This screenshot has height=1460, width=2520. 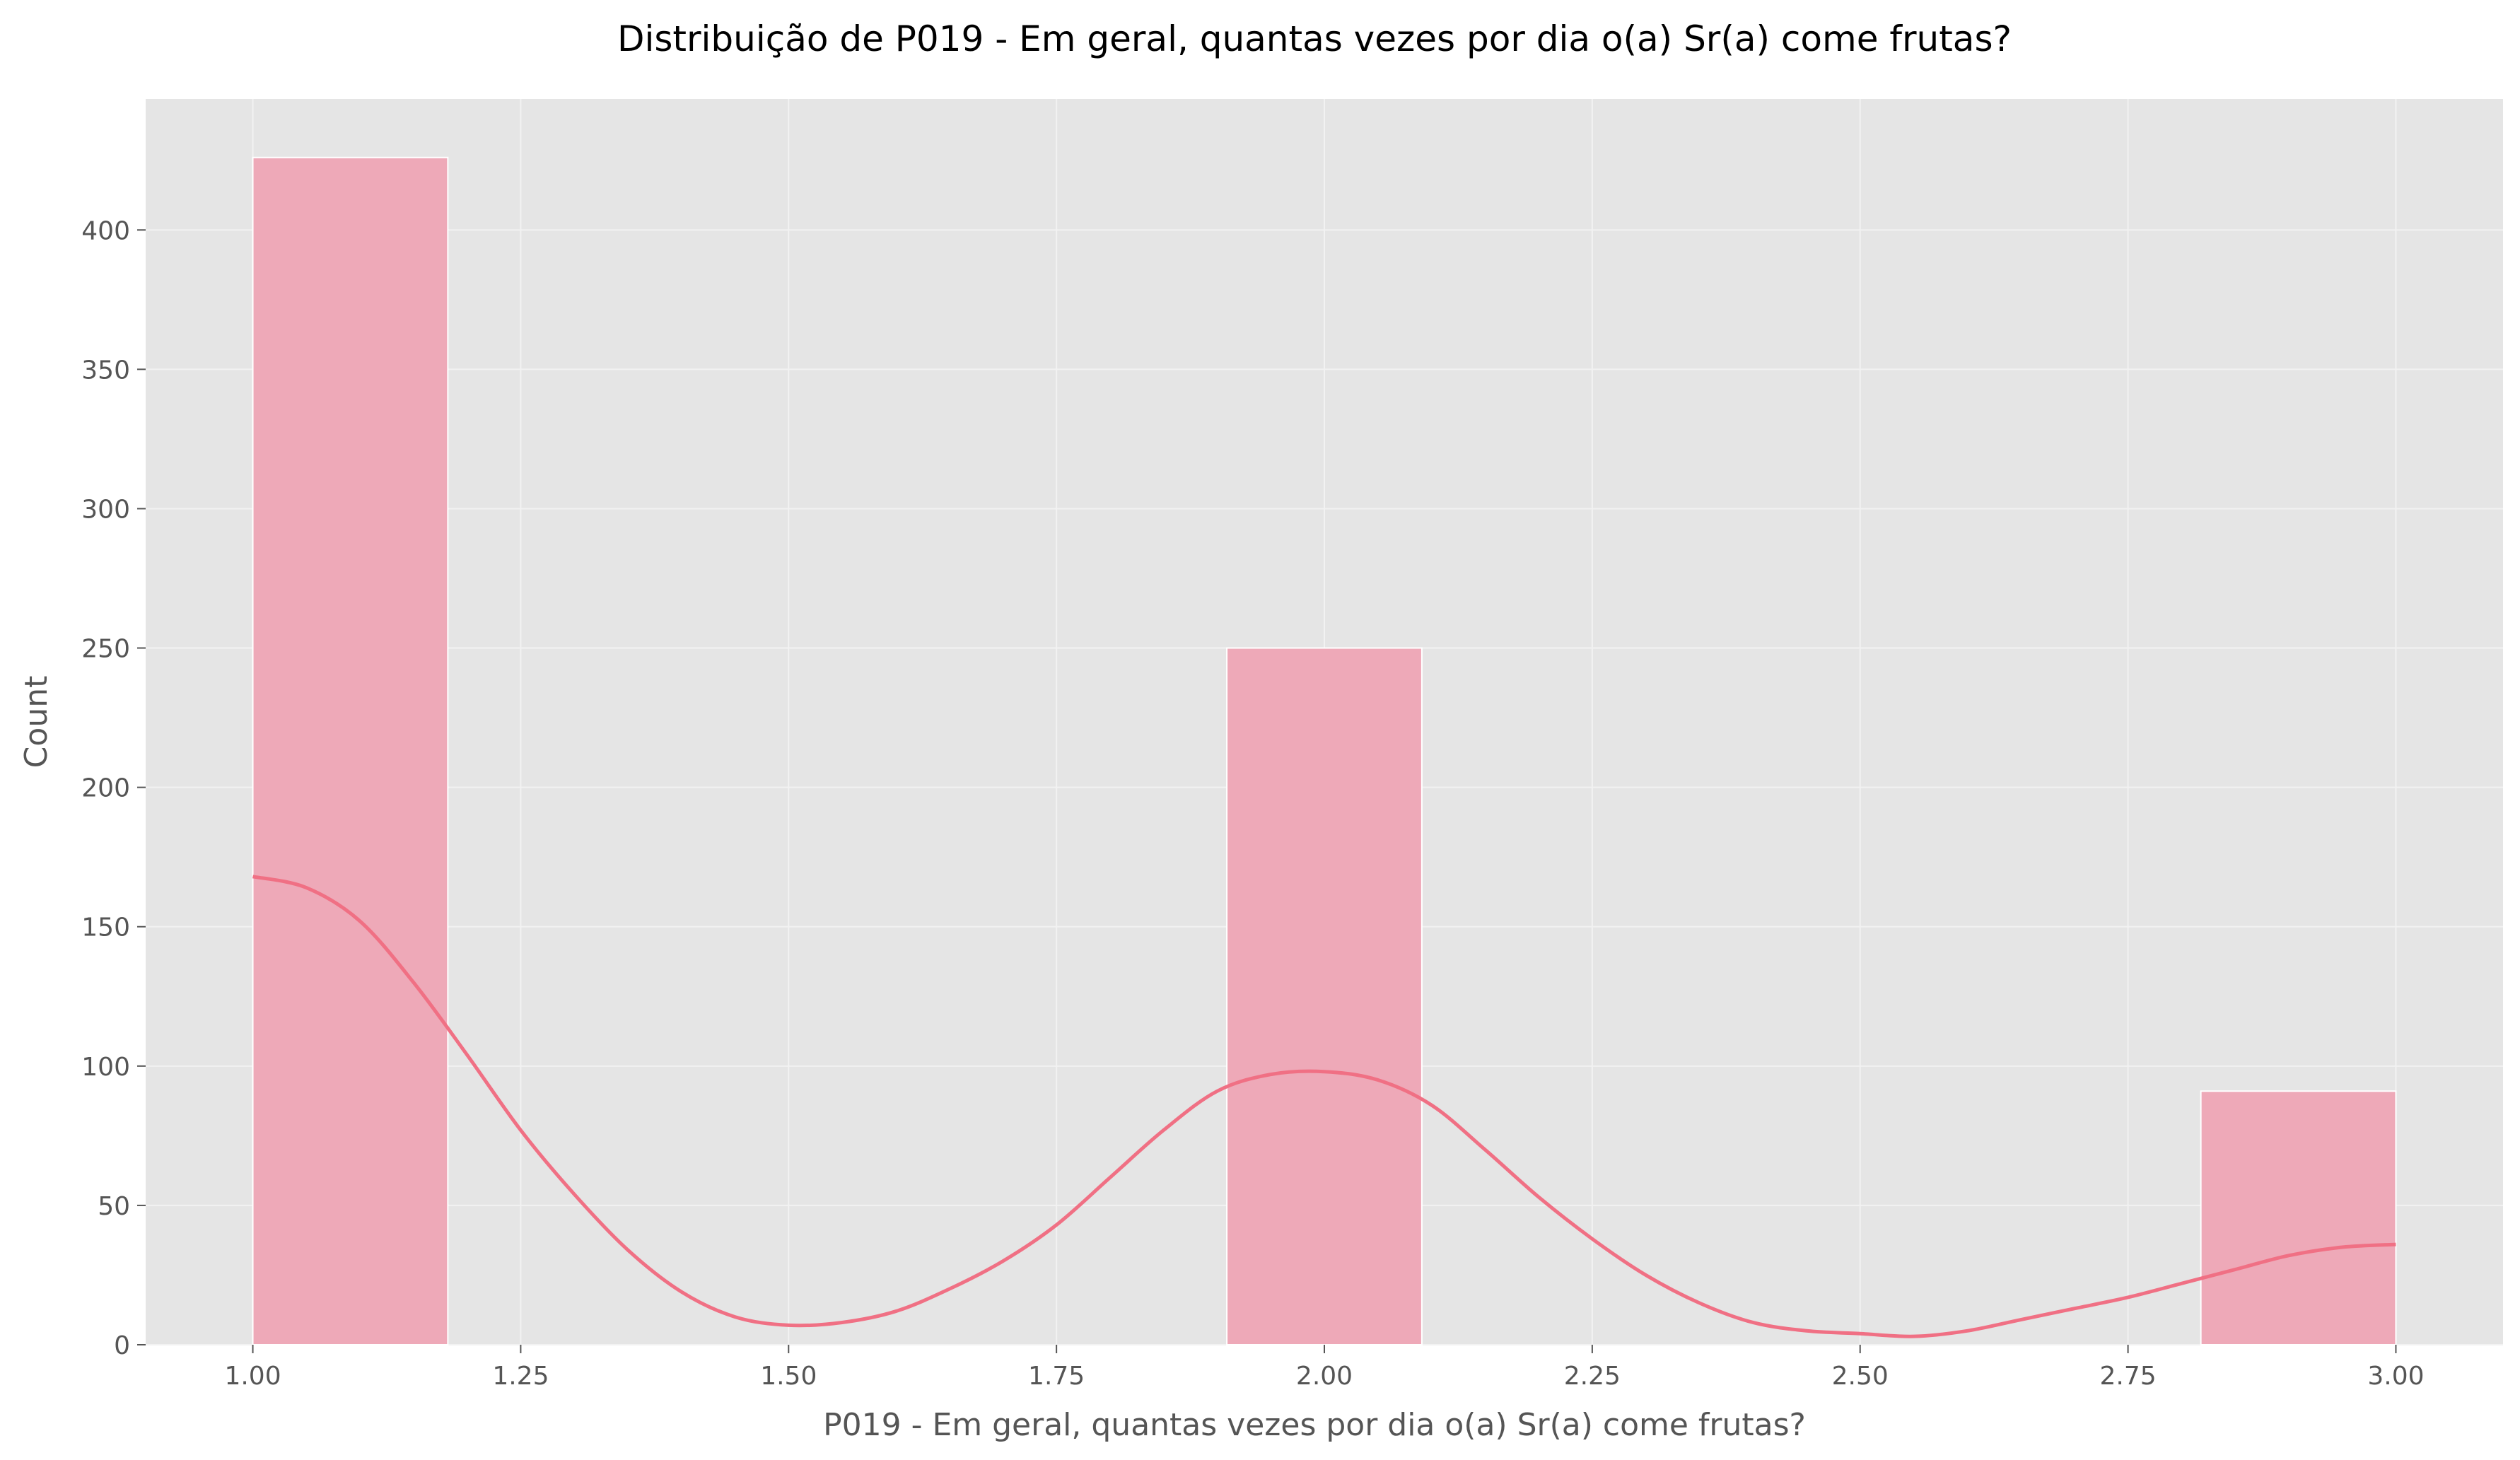 I want to click on x-tick-label: 2.00, so click(x=1325, y=1376).